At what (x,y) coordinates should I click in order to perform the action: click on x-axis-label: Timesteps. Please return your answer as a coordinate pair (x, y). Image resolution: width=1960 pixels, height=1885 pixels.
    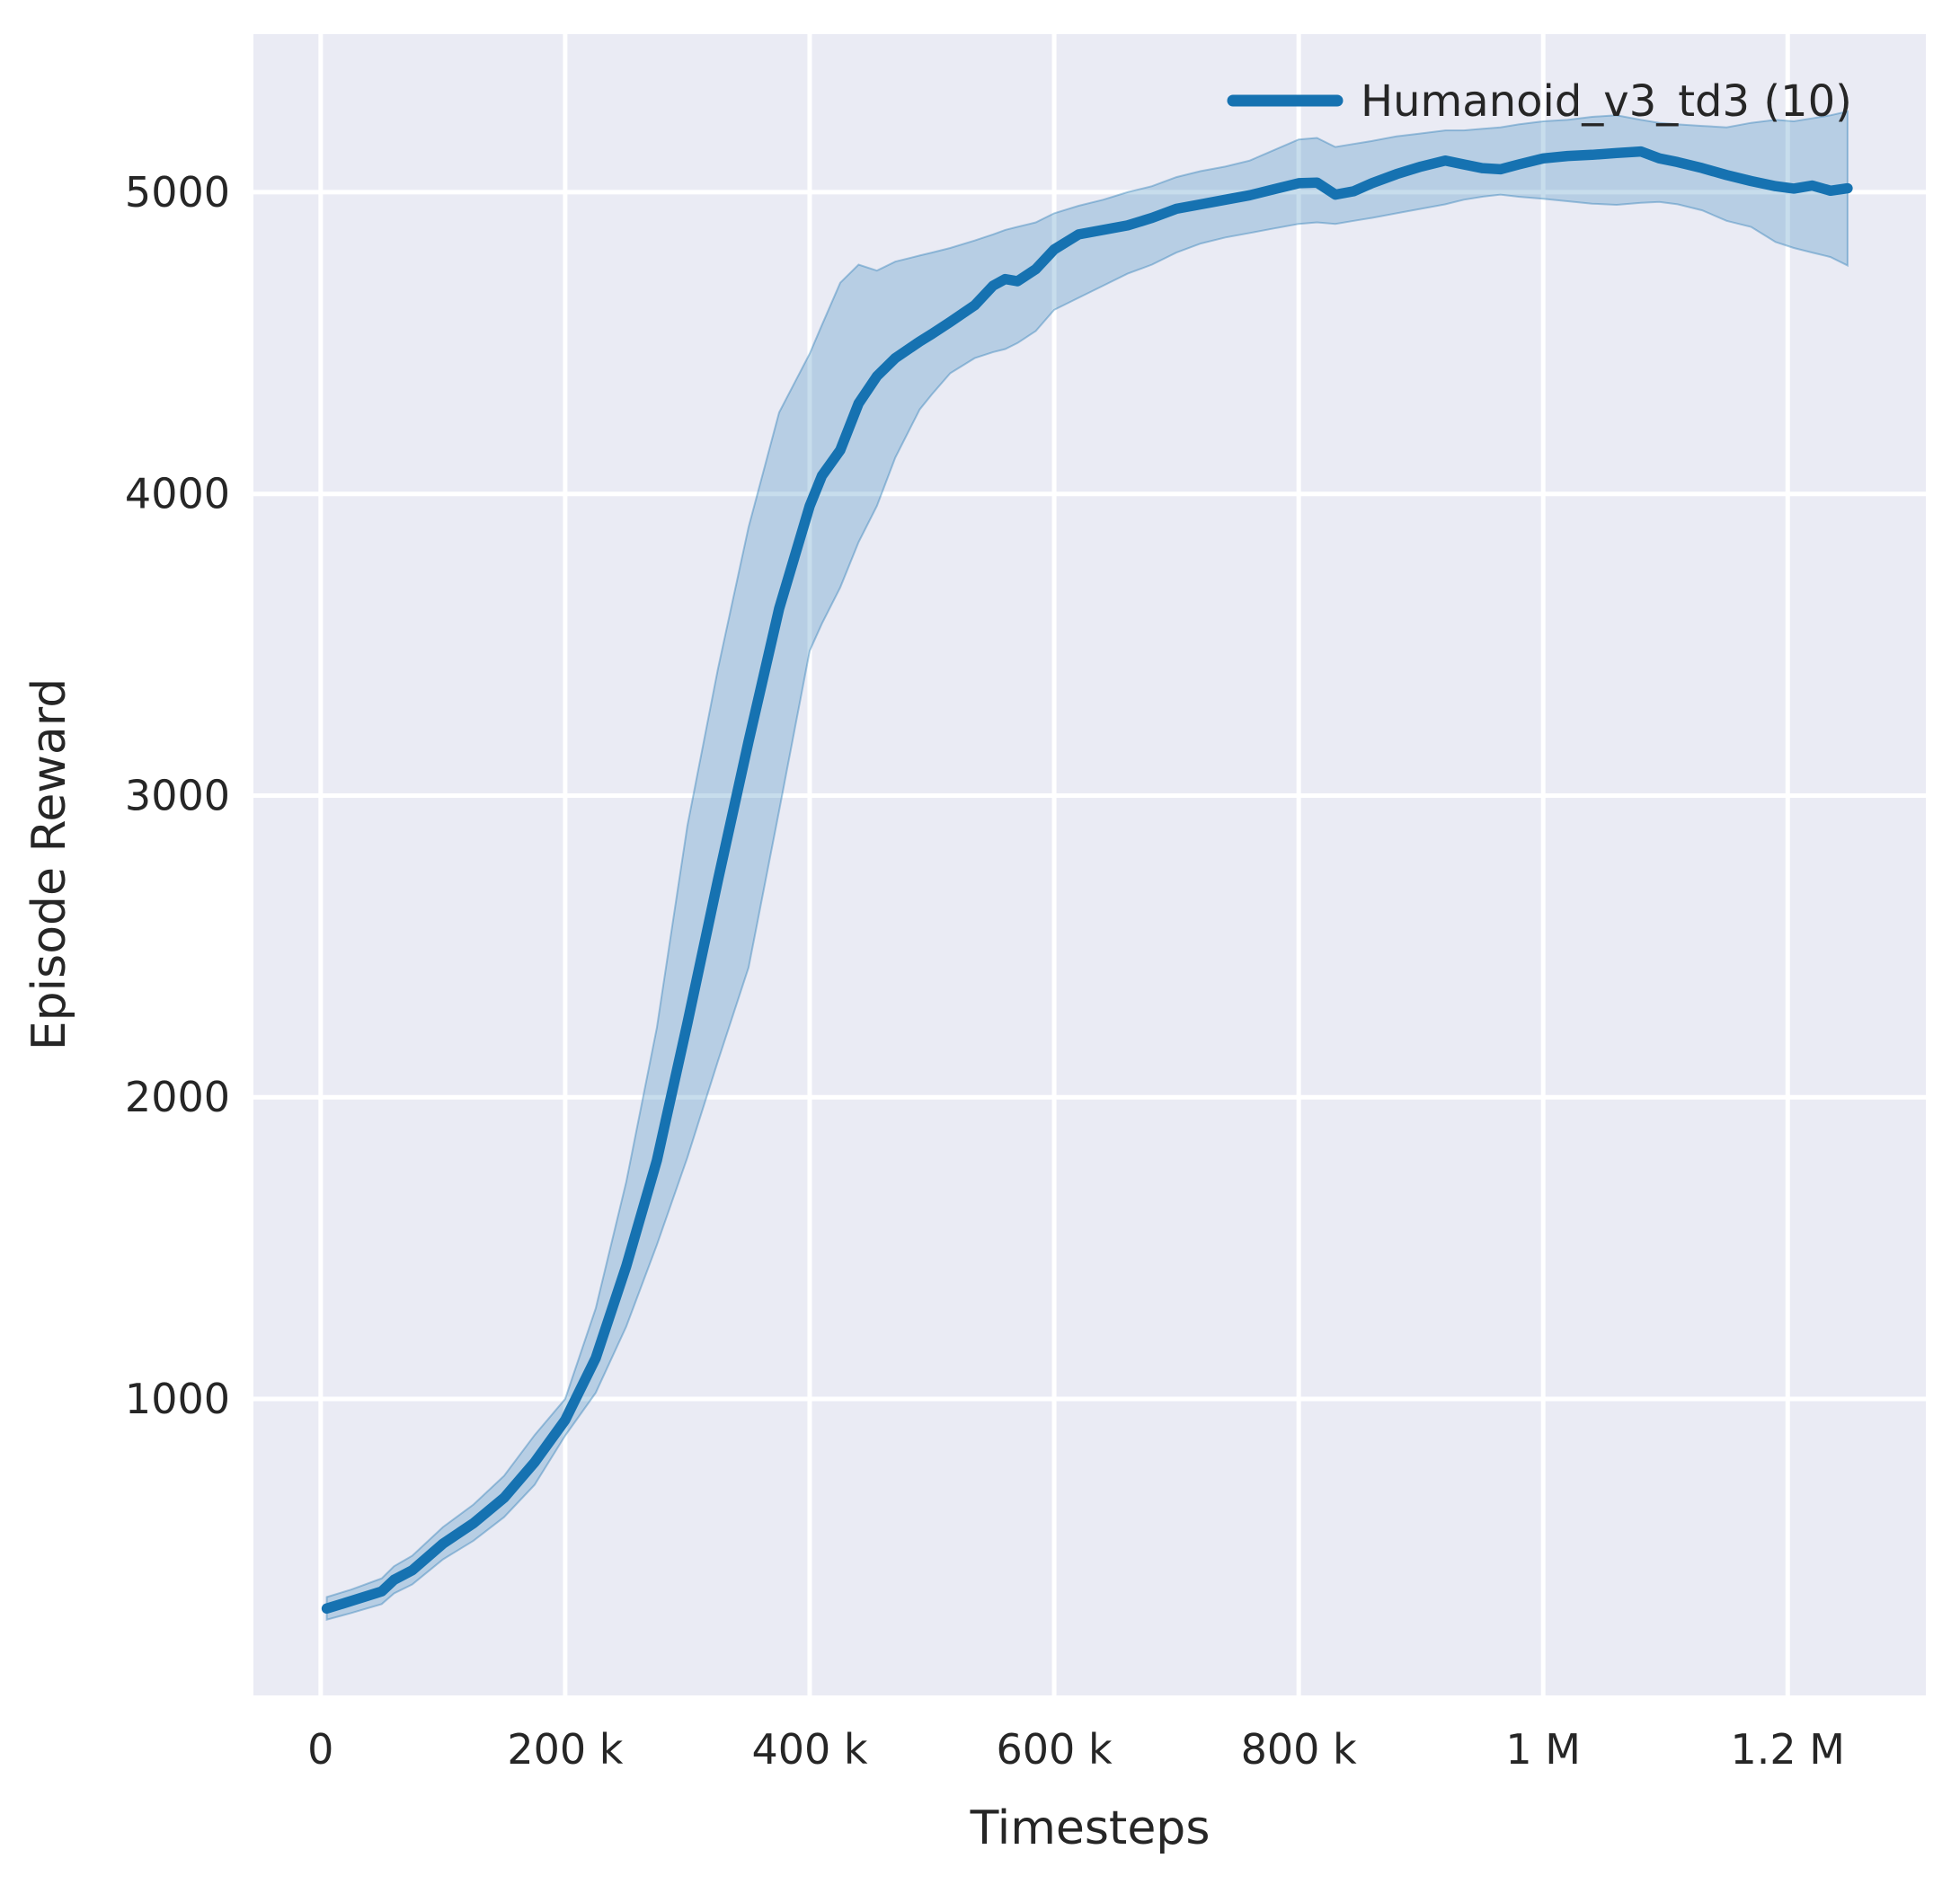
    Looking at the image, I should click on (1090, 1828).